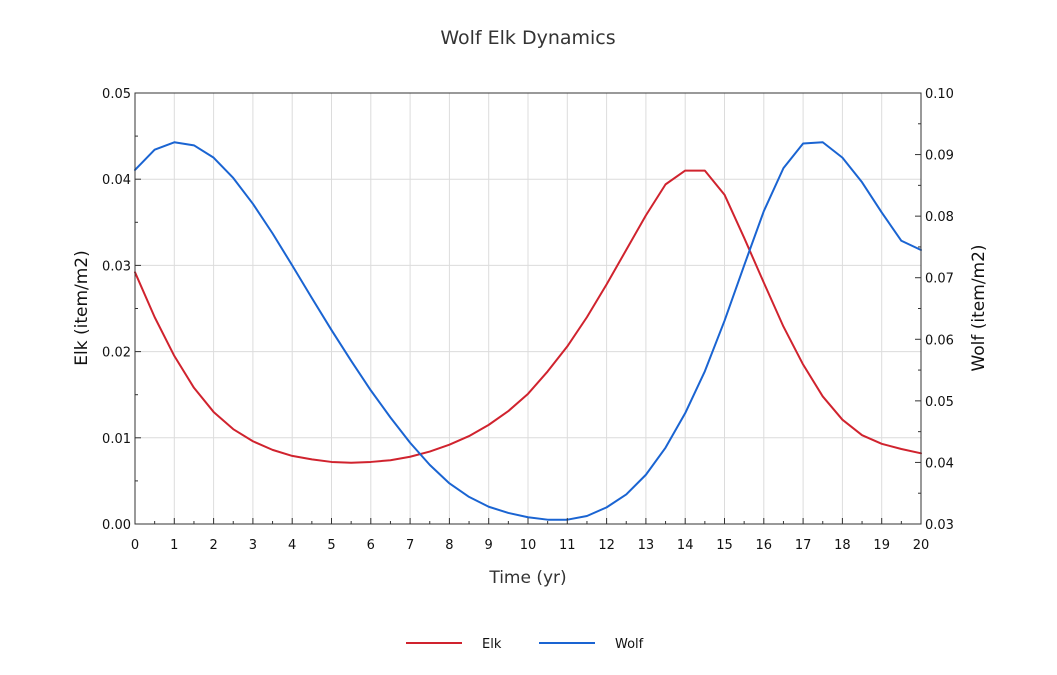 The height and width of the screenshot is (675, 1057). Describe the element at coordinates (174, 545) in the screenshot. I see `x-tick-label: 1` at that location.